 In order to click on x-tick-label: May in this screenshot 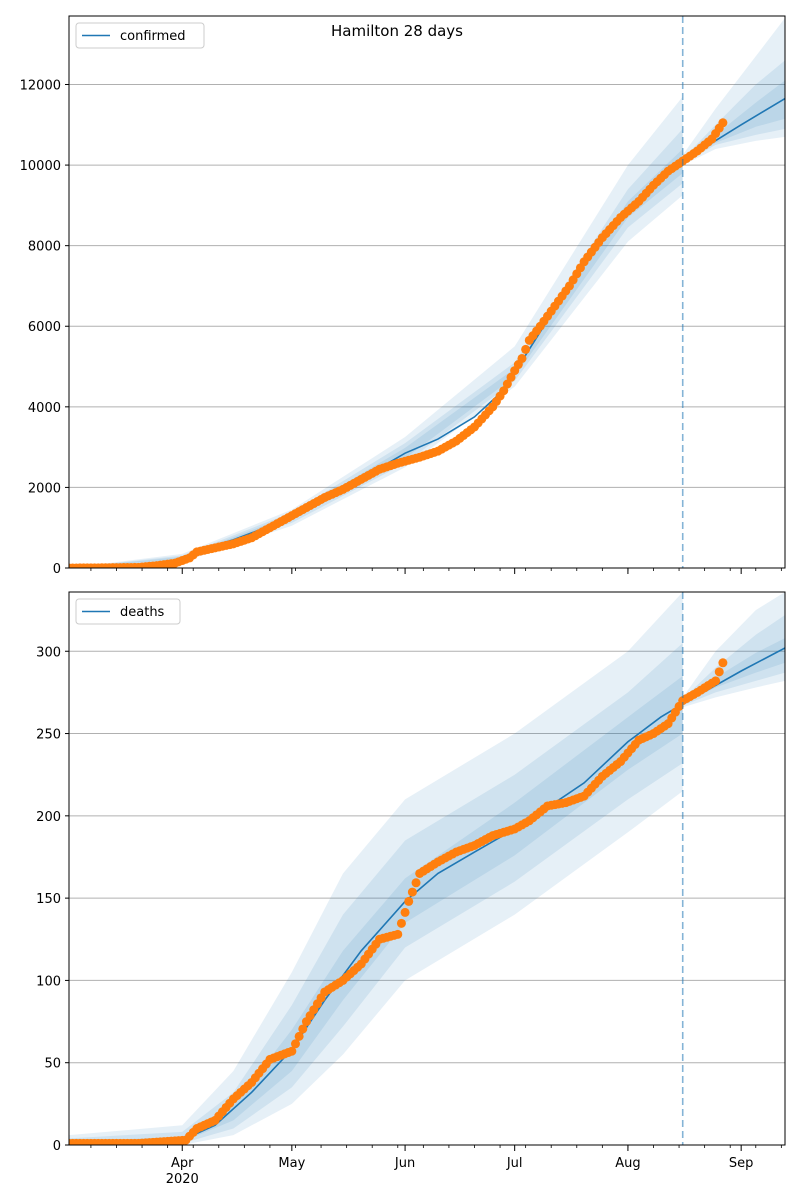, I will do `click(291, 1163)`.